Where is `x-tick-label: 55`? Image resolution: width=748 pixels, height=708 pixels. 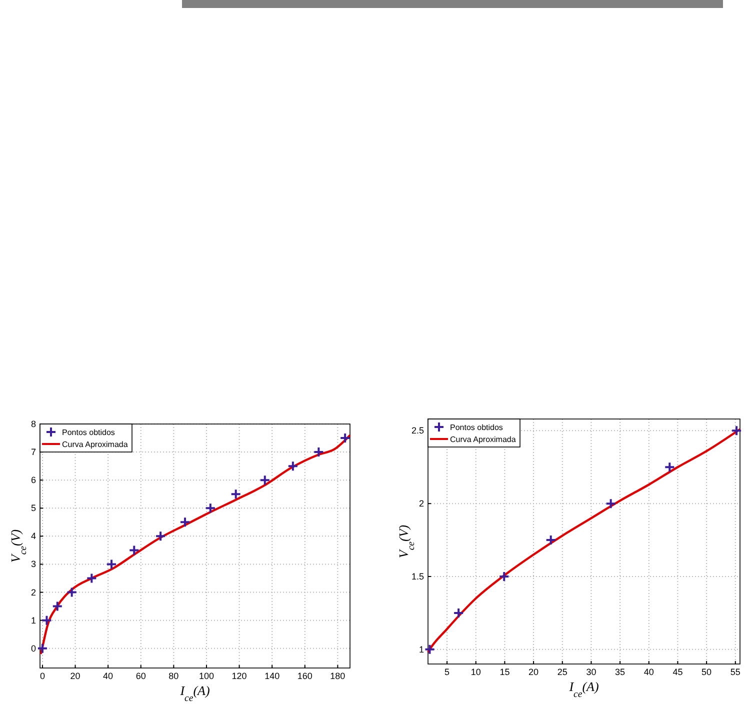 x-tick-label: 55 is located at coordinates (735, 672).